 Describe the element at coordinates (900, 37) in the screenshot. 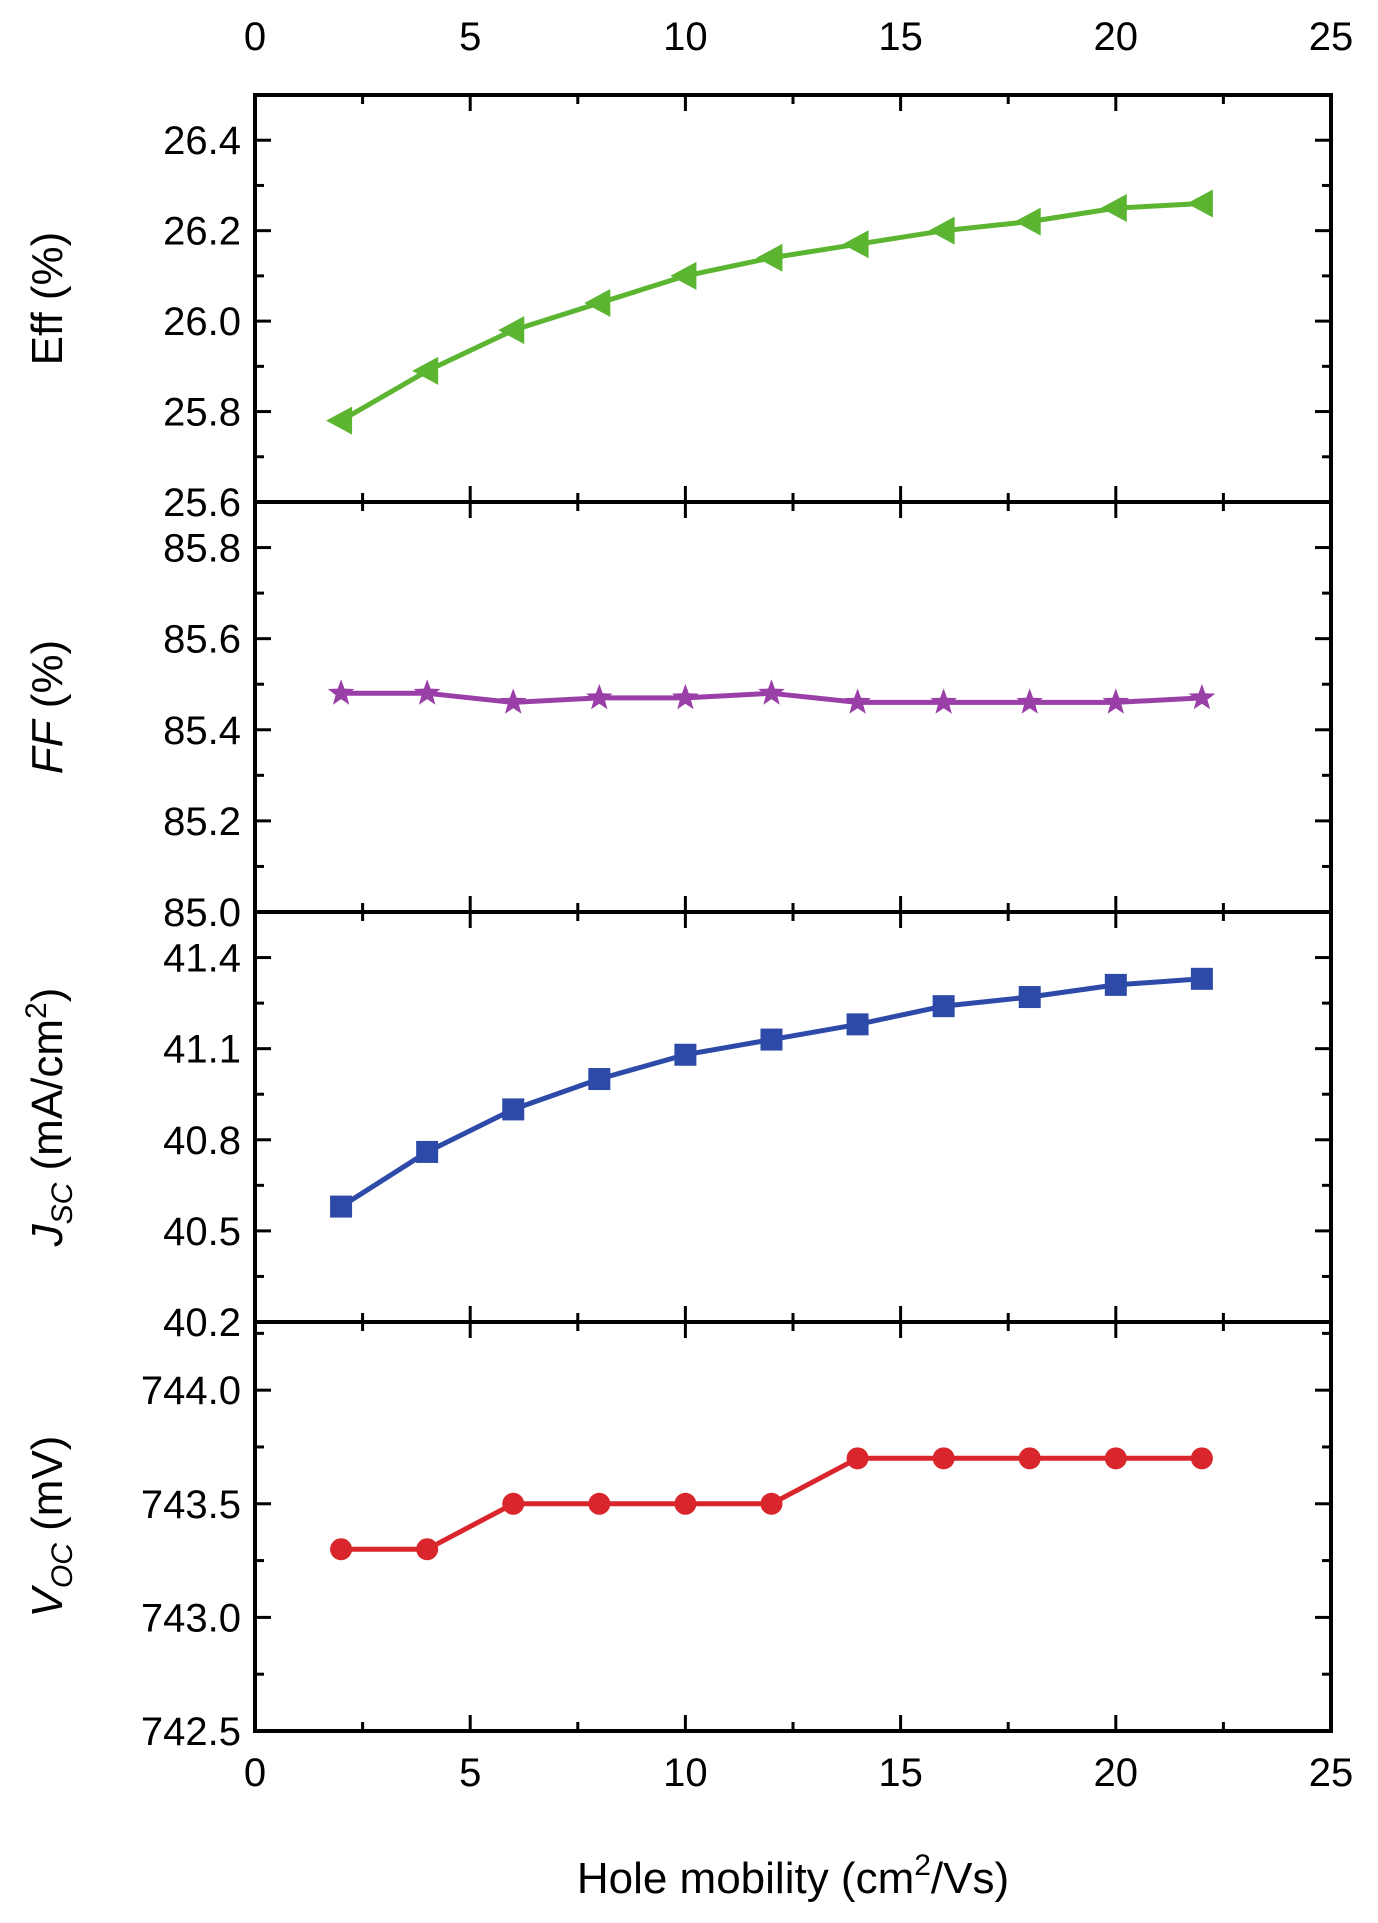

I see `x-tick-label-top: 15` at that location.